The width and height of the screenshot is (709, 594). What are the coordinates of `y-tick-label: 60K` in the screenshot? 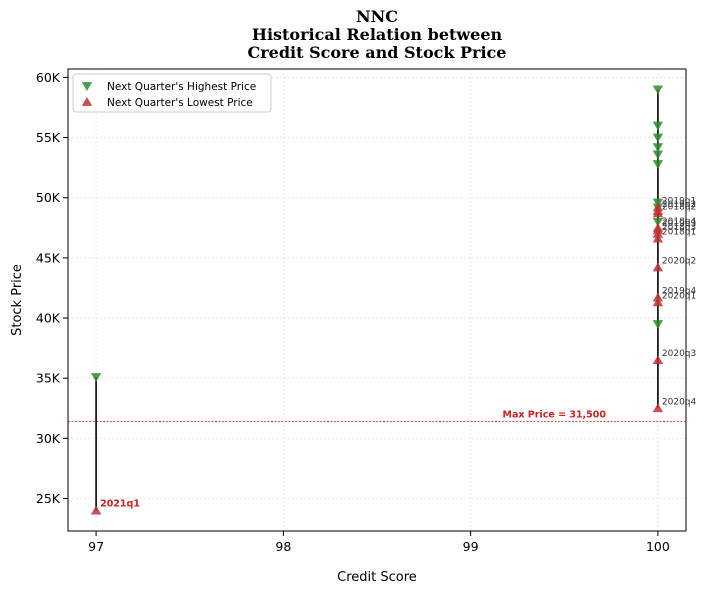 It's located at (48, 77).